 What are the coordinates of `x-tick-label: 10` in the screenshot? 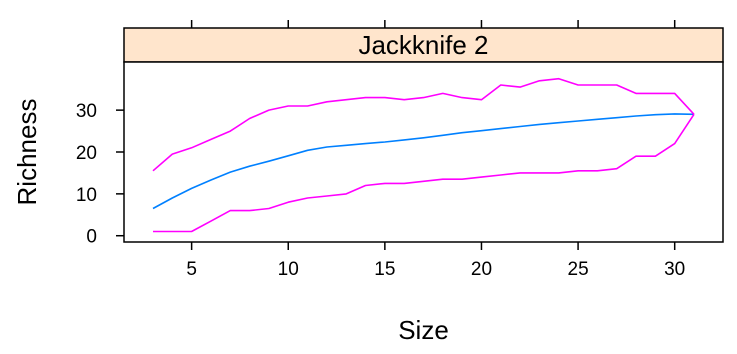 It's located at (288, 269).